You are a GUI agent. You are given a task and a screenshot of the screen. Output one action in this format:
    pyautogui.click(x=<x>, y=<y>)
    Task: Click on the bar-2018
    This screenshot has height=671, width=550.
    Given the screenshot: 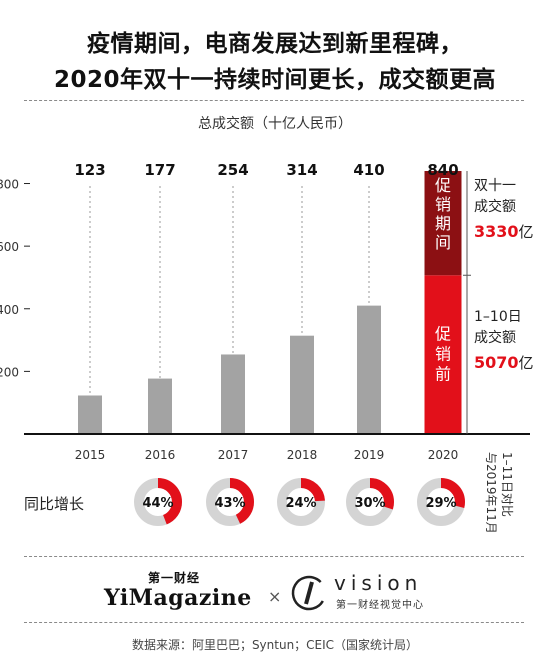 What is the action you would take?
    pyautogui.click(x=302, y=384)
    